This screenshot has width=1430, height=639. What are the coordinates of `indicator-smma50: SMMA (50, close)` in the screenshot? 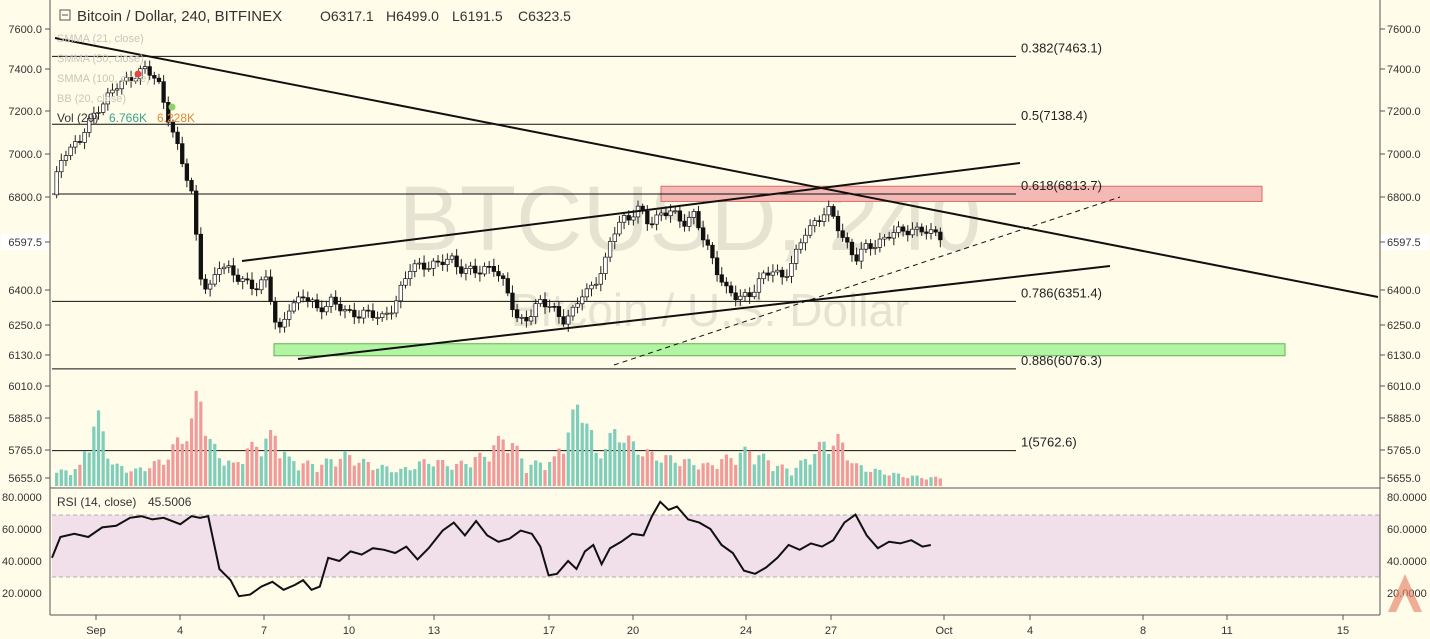 It's located at (100, 59).